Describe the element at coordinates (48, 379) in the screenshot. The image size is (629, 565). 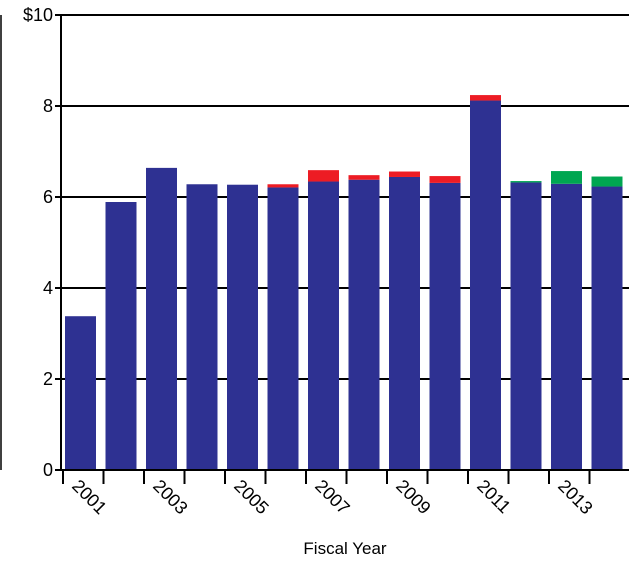
I see `y-tick-label: 2` at that location.